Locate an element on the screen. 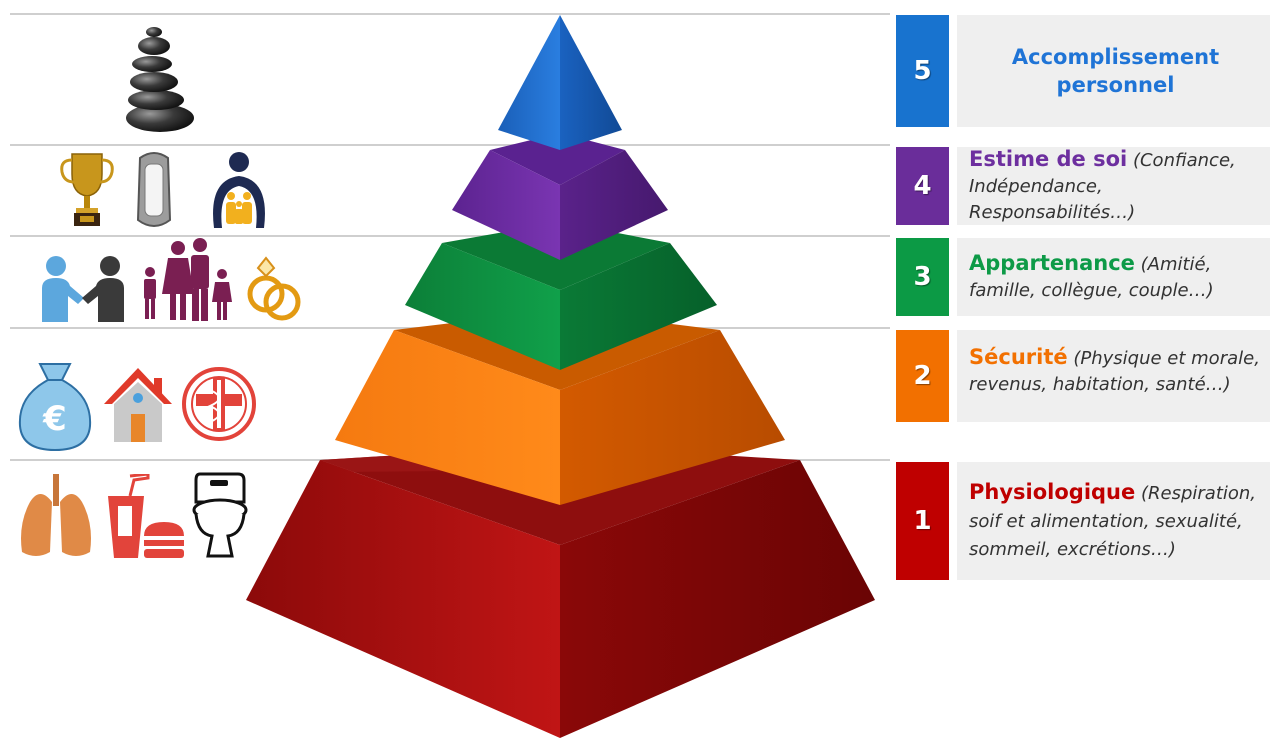  level-title-5-line2: personnel is located at coordinates (1115, 85).